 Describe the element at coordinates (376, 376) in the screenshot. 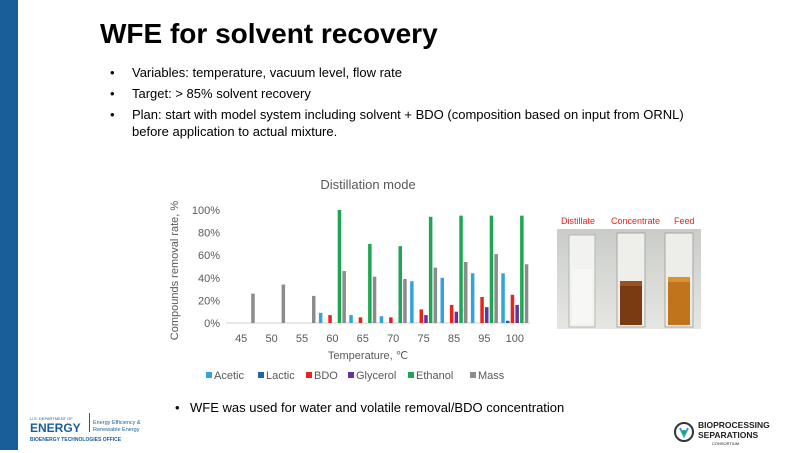

I see `legend-label: Glycerol` at that location.